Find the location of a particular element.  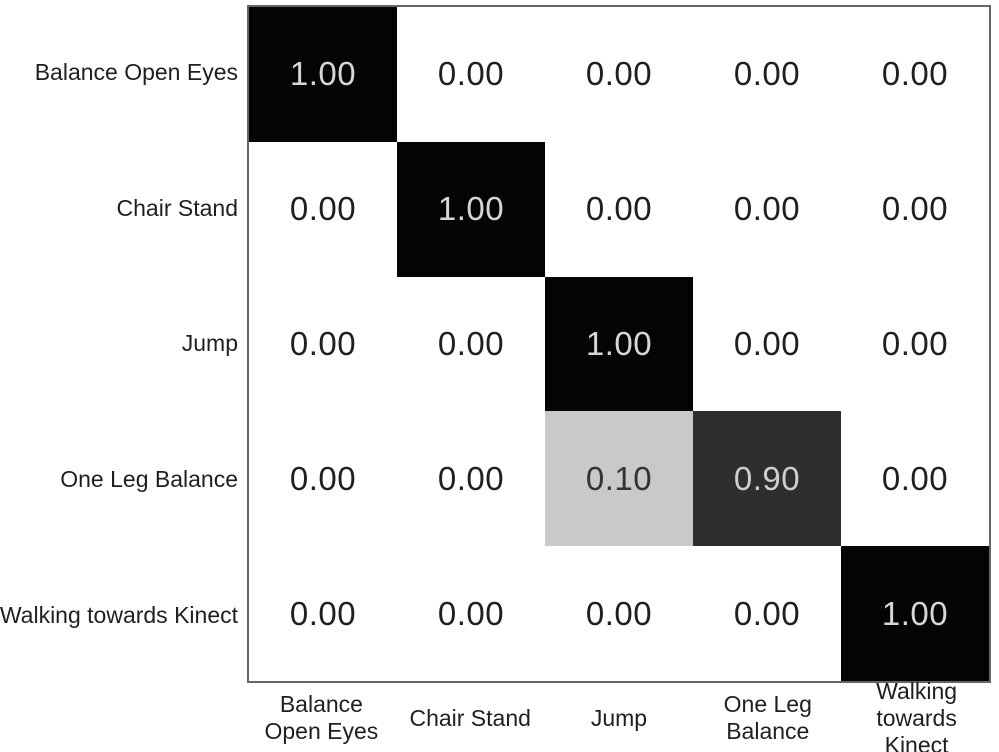

matrix-cell-r0c4: 0.00 is located at coordinates (915, 74).